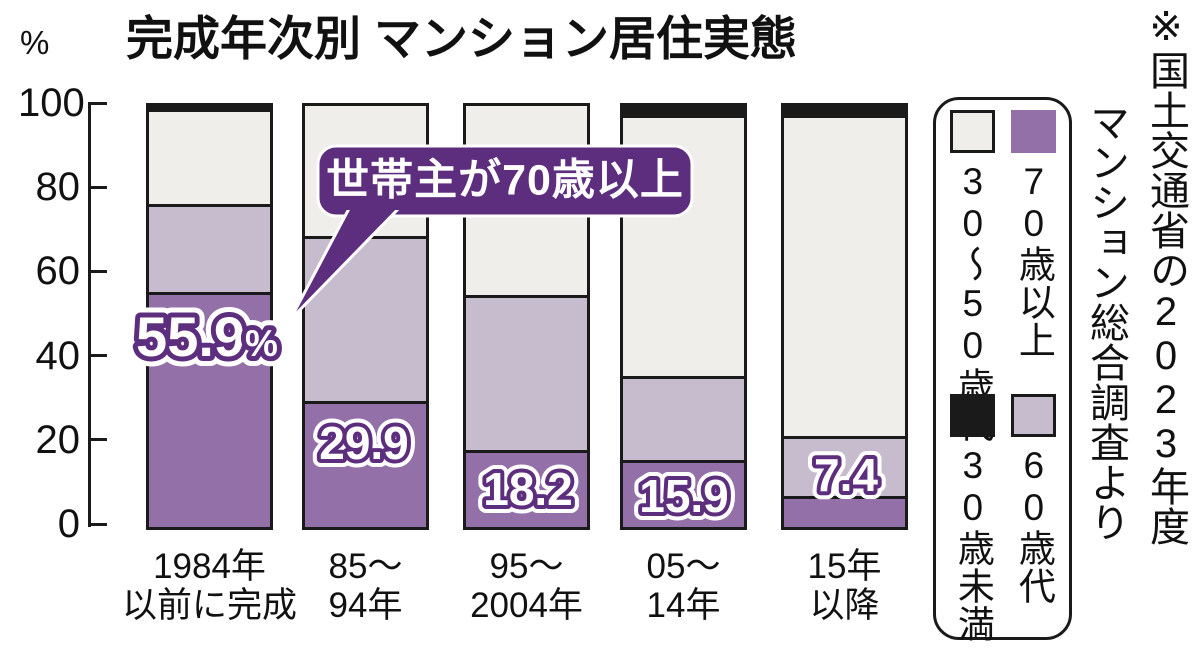 Image resolution: width=1200 pixels, height=652 pixels. I want to click on legend-label-under30: 30歳未満, so click(973, 544).